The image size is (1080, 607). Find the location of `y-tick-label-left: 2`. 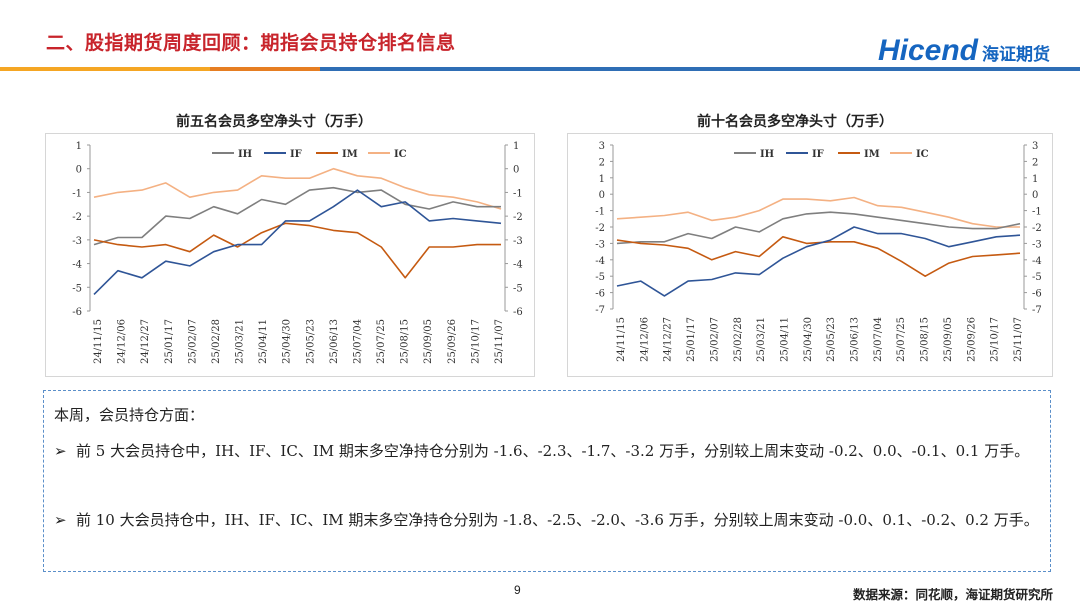

y-tick-label-left: 2 is located at coordinates (602, 162).